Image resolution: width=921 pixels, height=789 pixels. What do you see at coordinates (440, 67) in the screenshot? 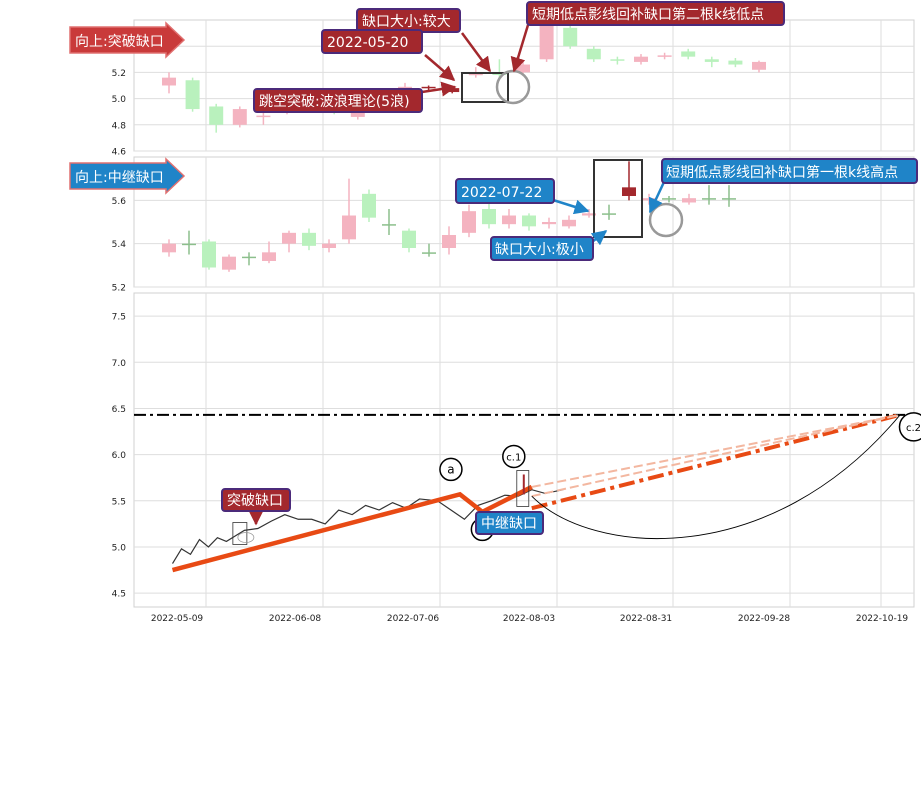
I see `arrow-date-top` at bounding box center [440, 67].